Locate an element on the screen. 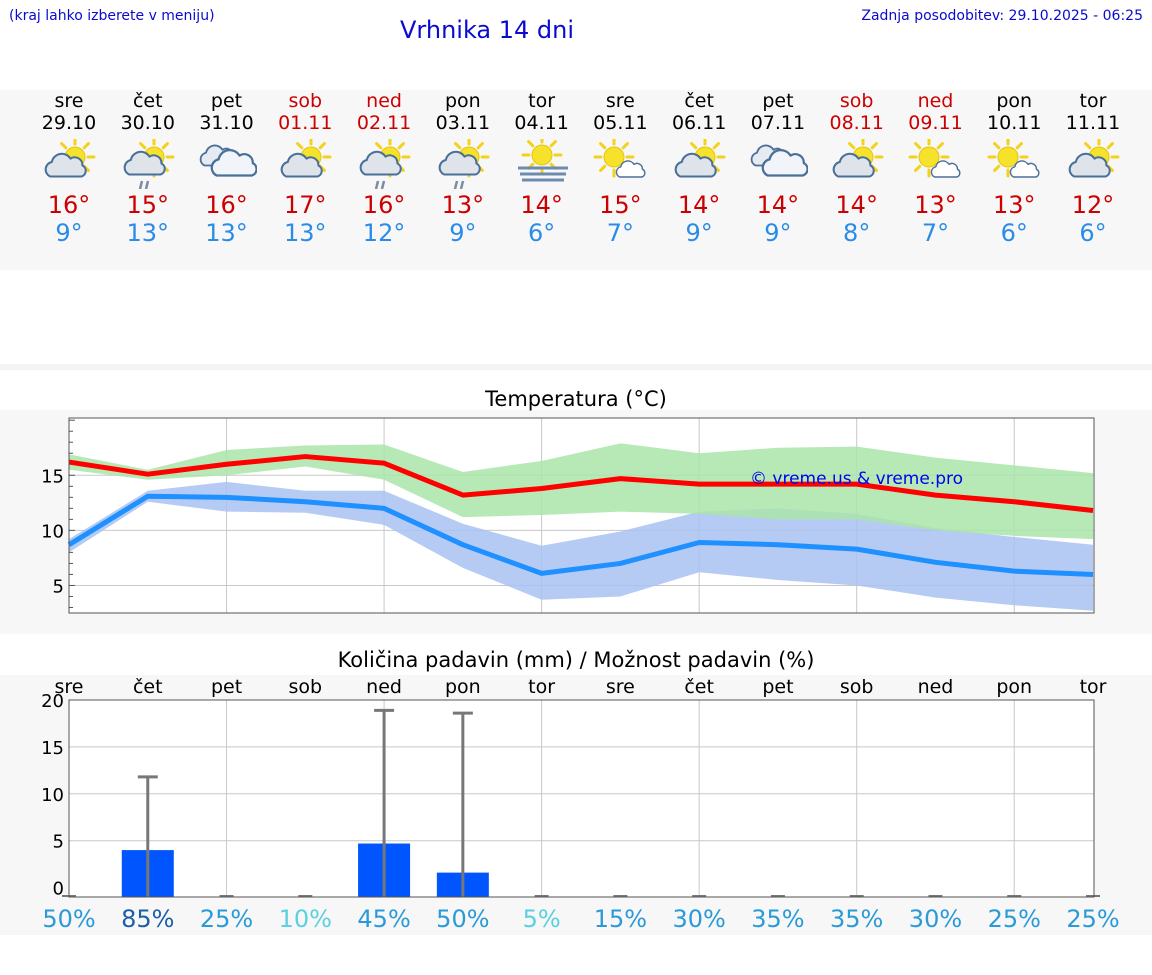 This screenshot has height=975, width=1152. day-date: 09.11 is located at coordinates (935, 123).